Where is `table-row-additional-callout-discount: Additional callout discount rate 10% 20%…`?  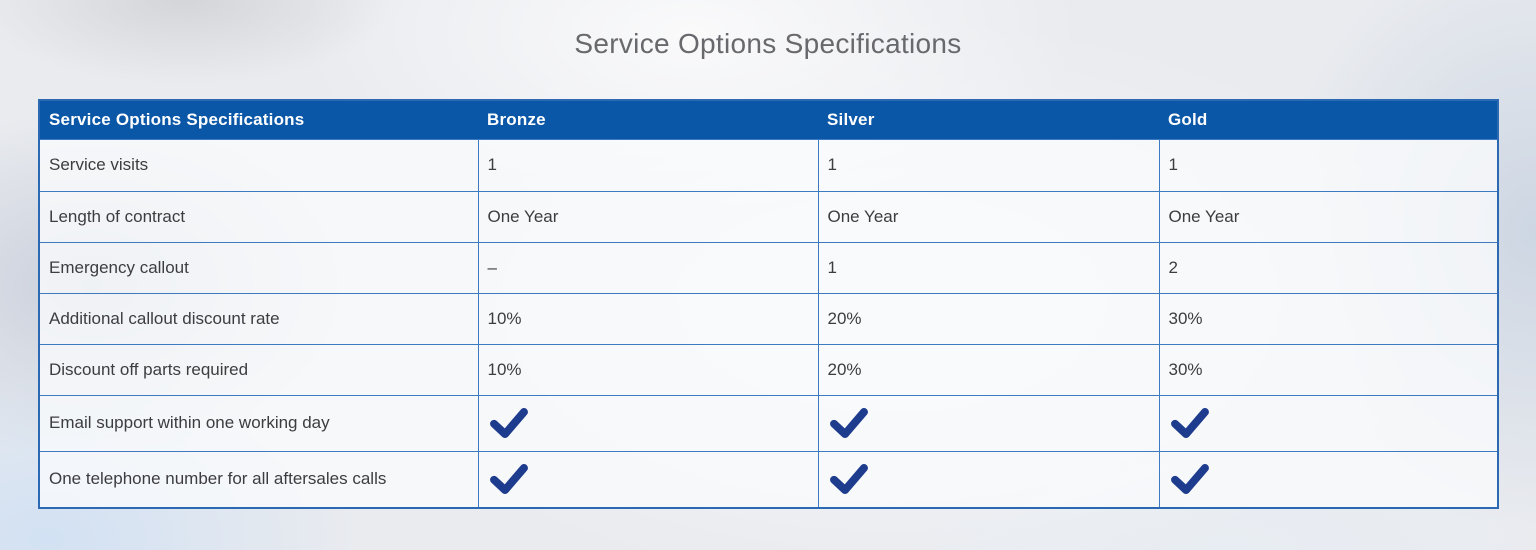 table-row-additional-callout-discount: Additional callout discount rate 10% 20%… is located at coordinates (768, 318).